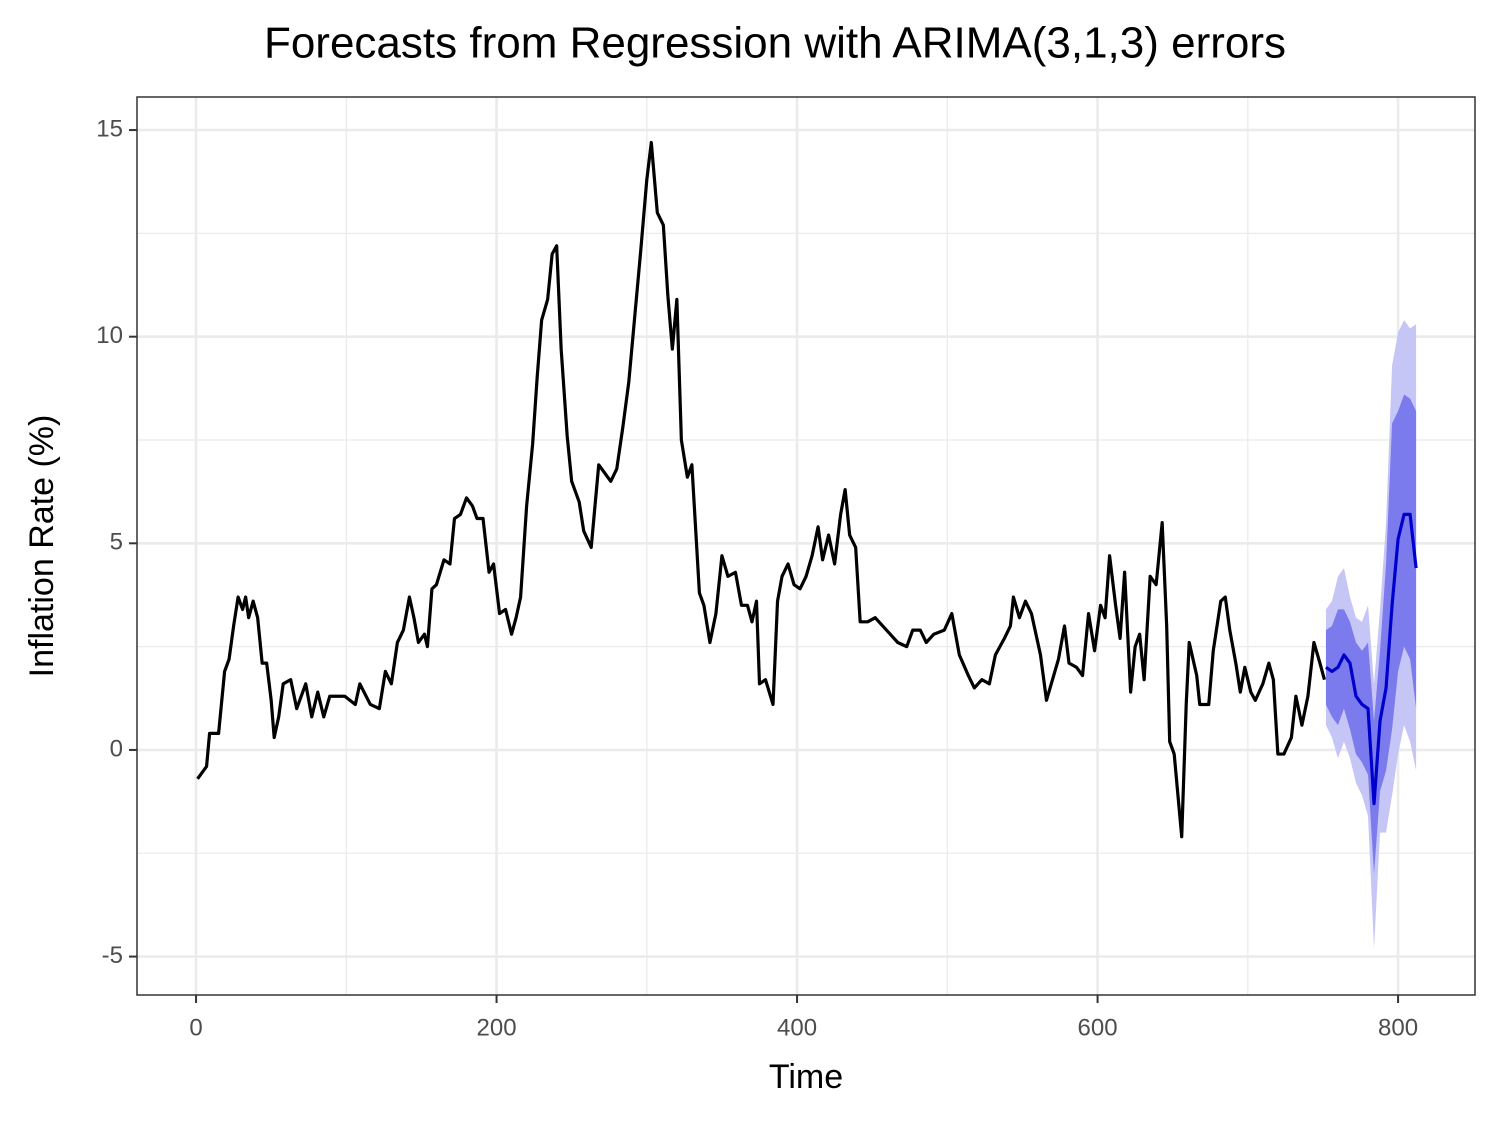  Describe the element at coordinates (195, 1027) in the screenshot. I see `x-tick-label: 0` at that location.